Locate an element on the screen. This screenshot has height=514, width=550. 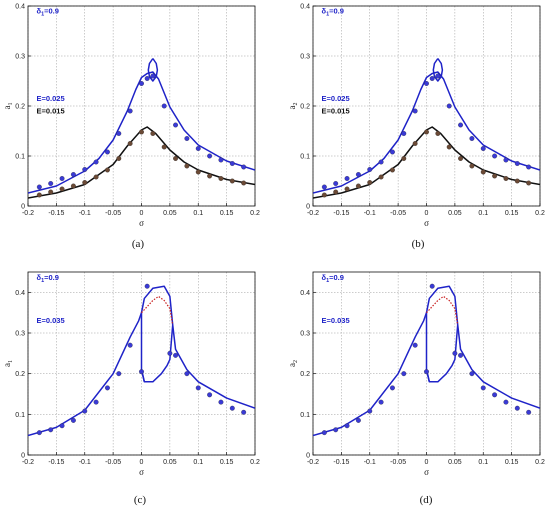
y-tick-label: 0.2 is located at coordinates (305, 107).